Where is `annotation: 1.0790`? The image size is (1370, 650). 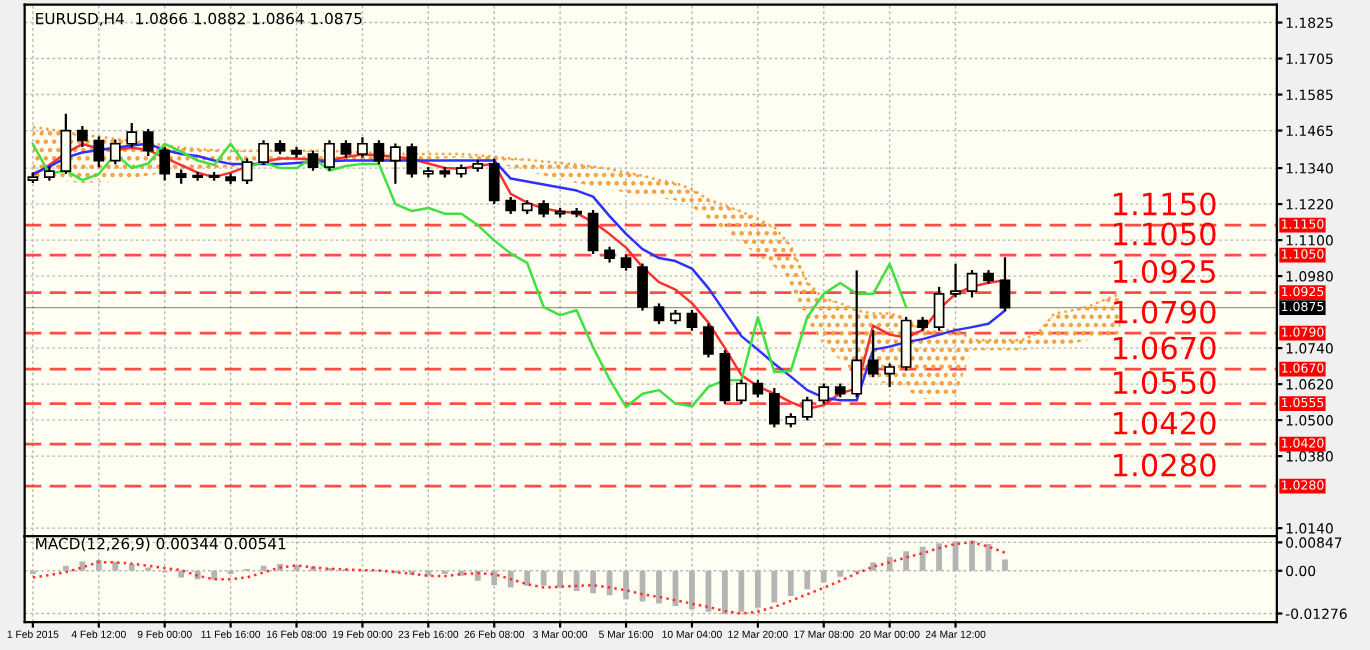
annotation: 1.0790 is located at coordinates (1165, 312).